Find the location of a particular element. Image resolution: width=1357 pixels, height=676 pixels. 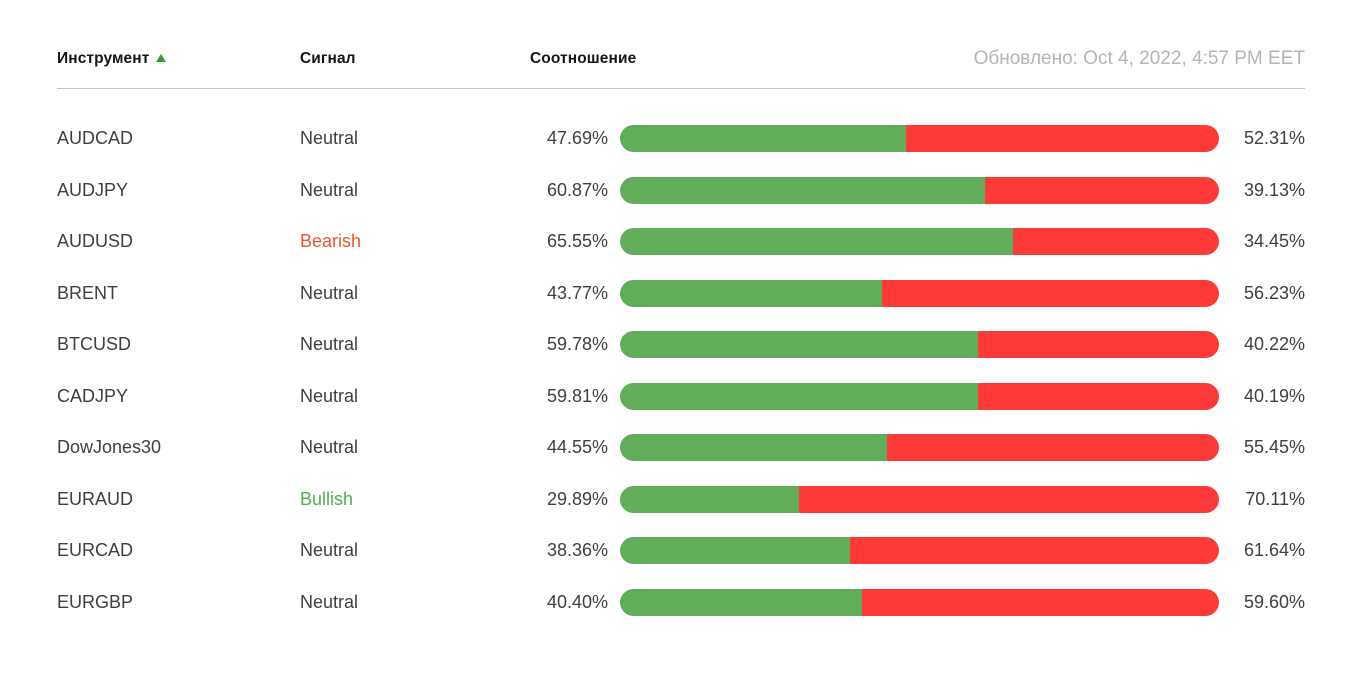

signal-label: Bearish is located at coordinates (331, 241).